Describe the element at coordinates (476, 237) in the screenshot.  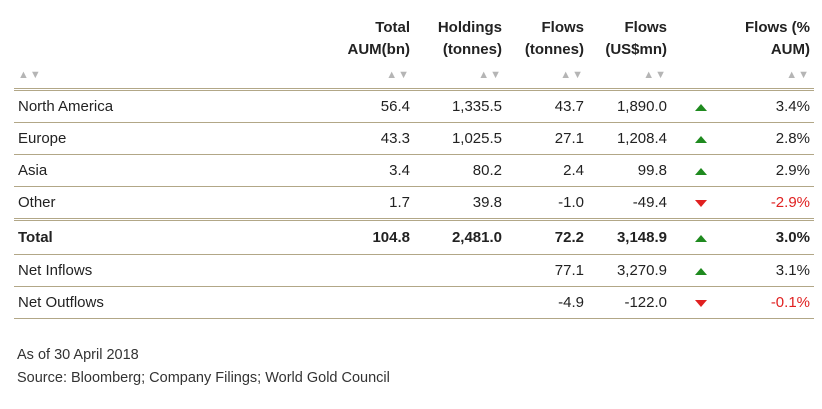
I see `holdings-cell: 2,481.0` at that location.